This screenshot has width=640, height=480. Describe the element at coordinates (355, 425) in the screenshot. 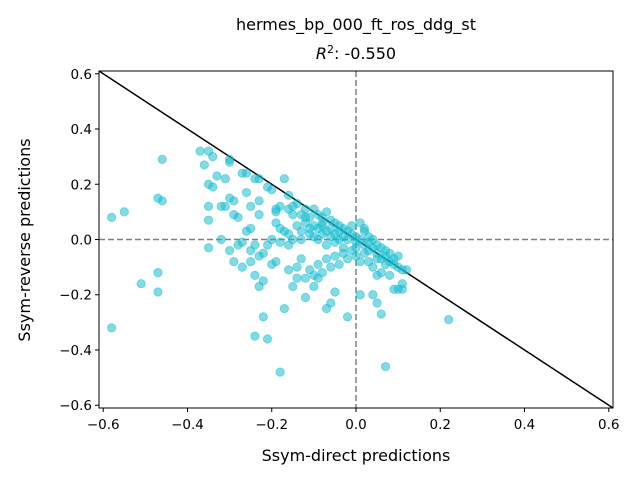

I see `x-tick-label: 0.0` at that location.